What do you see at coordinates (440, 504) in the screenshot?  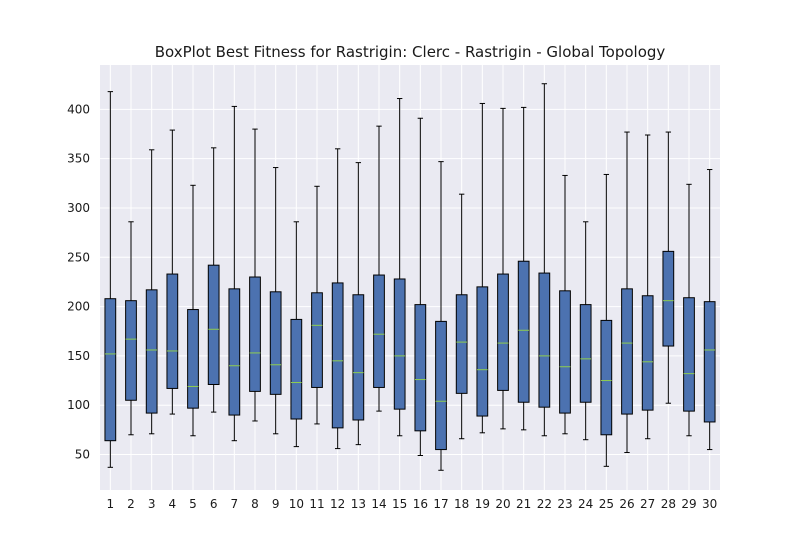 I see `x-tick-label: 17` at bounding box center [440, 504].